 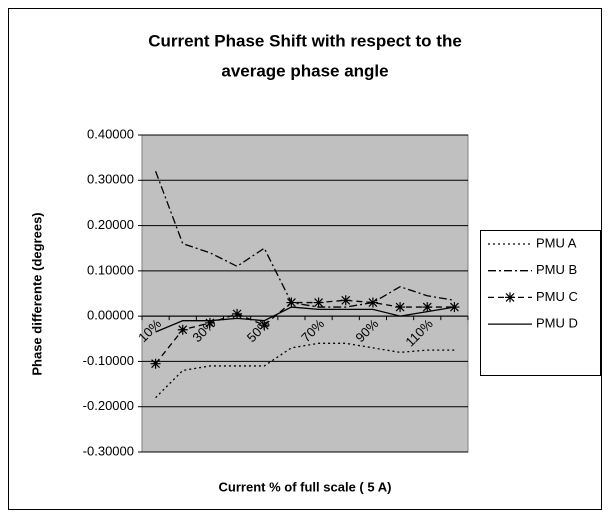 What do you see at coordinates (36, 293) in the screenshot?
I see `y-axis-label: Phase differente (degrees)` at bounding box center [36, 293].